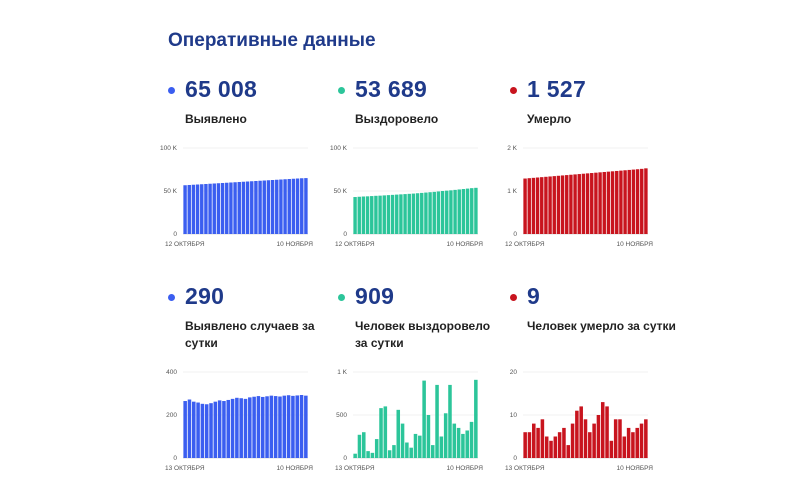  I want to click on y-tick-label: 50 K, so click(341, 191).